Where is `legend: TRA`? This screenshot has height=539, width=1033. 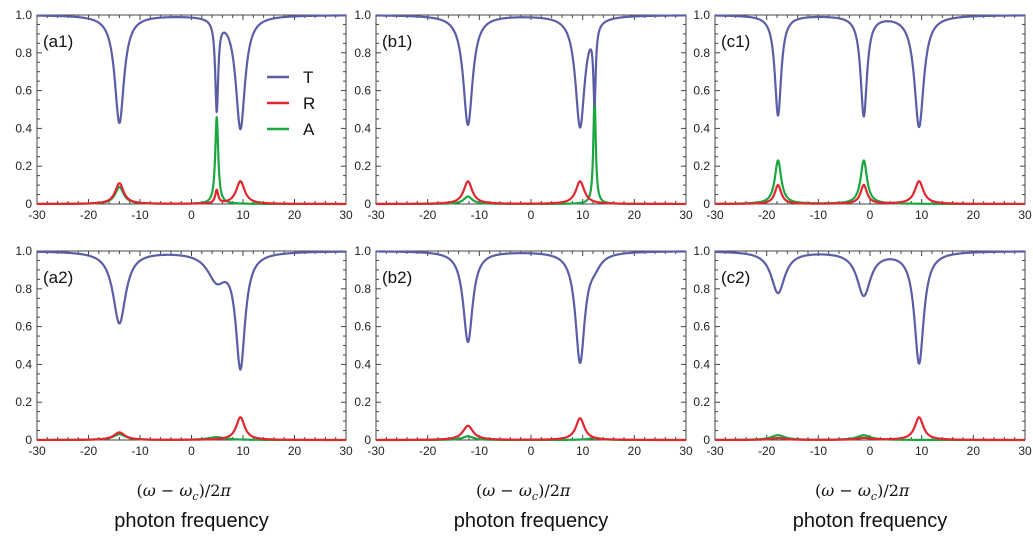
legend: TRA is located at coordinates (291, 103).